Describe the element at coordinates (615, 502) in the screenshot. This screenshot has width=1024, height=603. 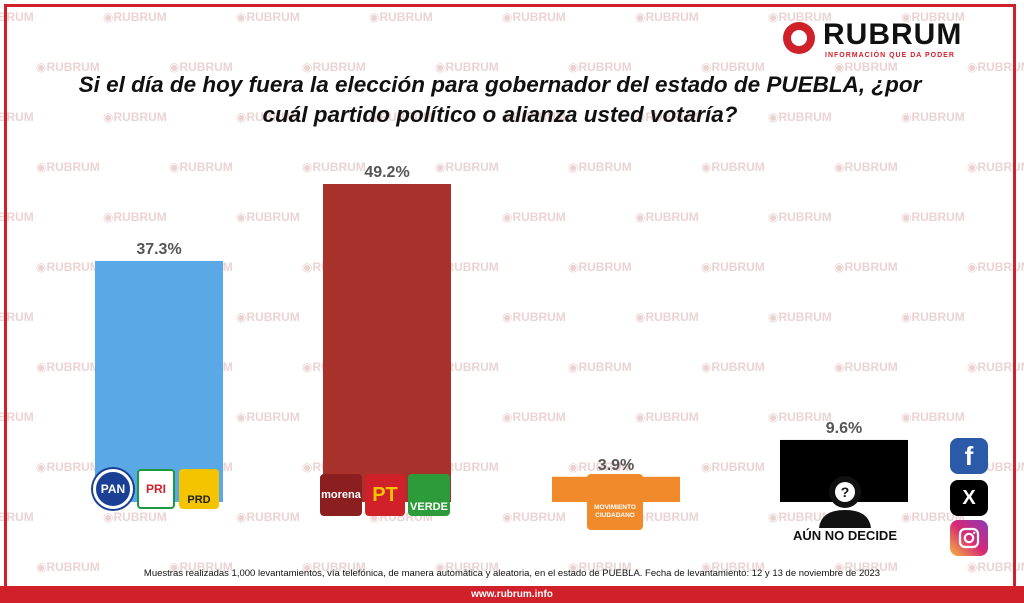
I see `mc-logo: MOVIMIENTO CIUDADANO` at that location.